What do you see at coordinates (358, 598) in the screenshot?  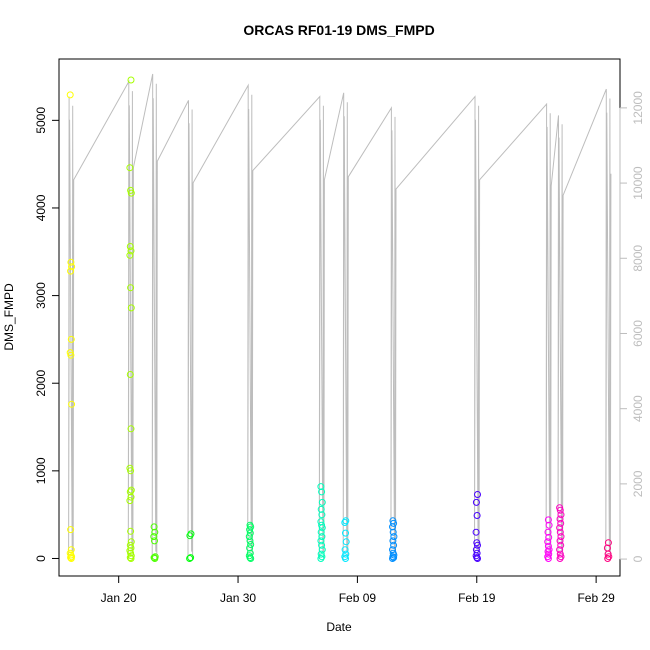 I see `x-tick-label: Feb 09` at bounding box center [358, 598].